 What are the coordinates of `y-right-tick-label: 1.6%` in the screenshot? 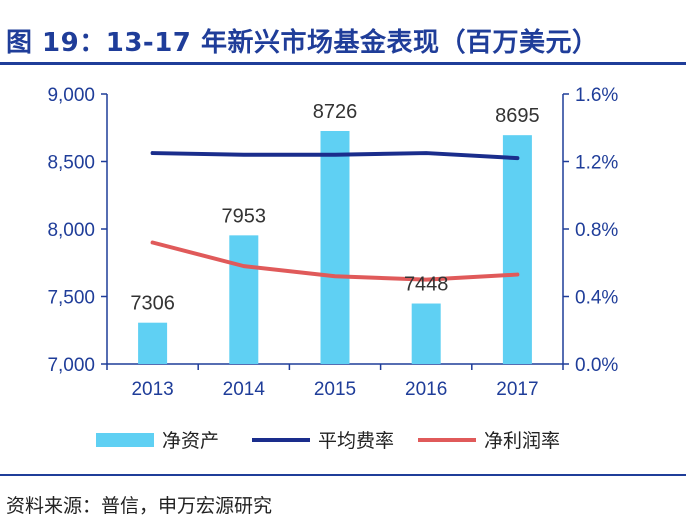 It's located at (596, 95).